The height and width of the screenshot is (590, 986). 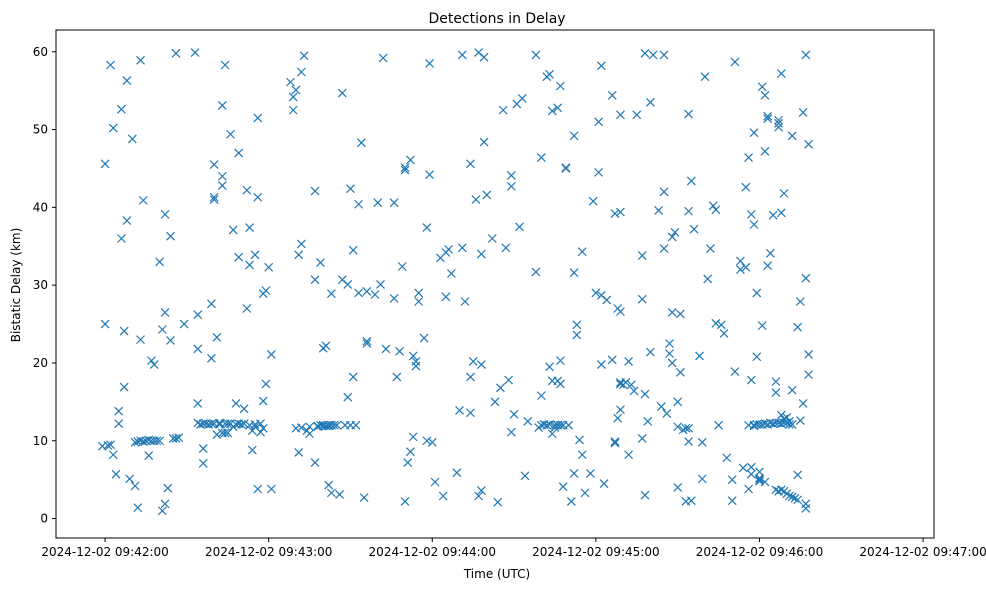 What do you see at coordinates (595, 552) in the screenshot?
I see `x-tick-label: 2024-12-02 09:45:00` at bounding box center [595, 552].